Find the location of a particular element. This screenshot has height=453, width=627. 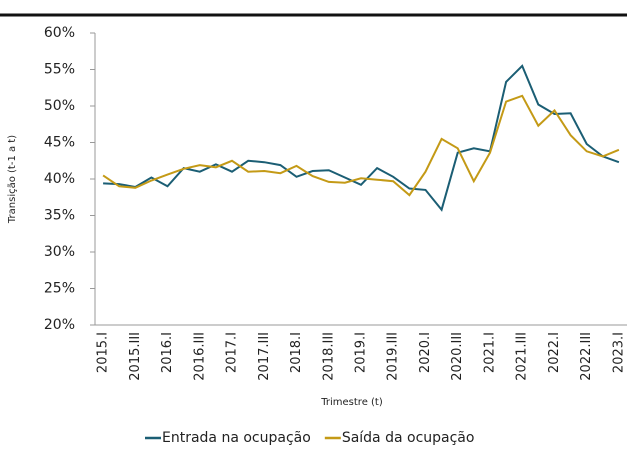

x-axis-title: Trimestre (t) is located at coordinates (351, 402).